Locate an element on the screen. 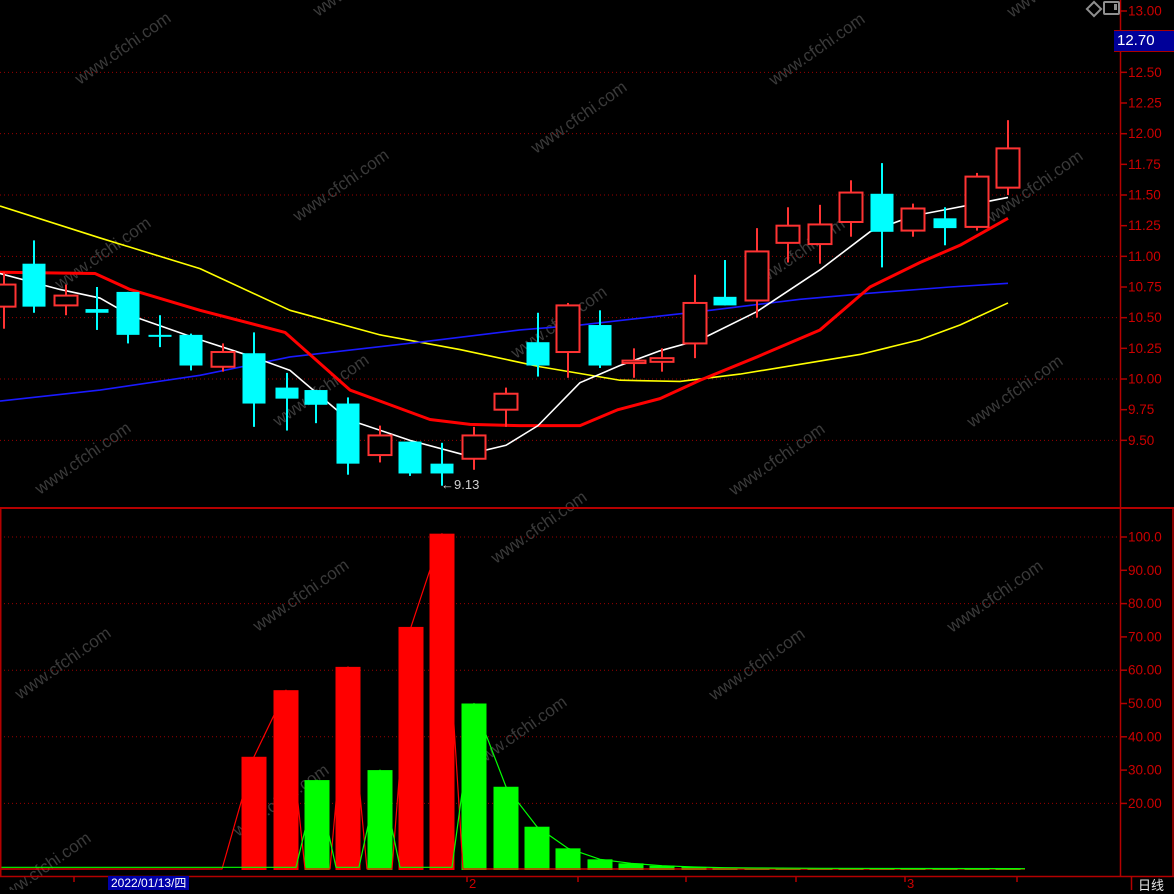  ma-blue is located at coordinates (504, 342).